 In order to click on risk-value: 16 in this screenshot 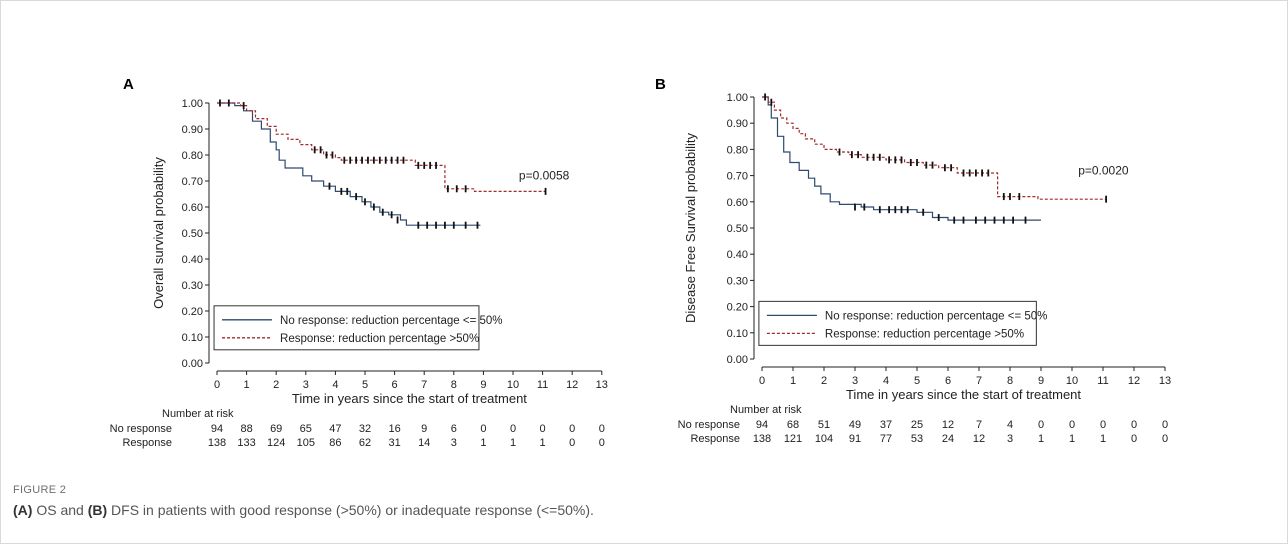, I will do `click(394, 429)`.